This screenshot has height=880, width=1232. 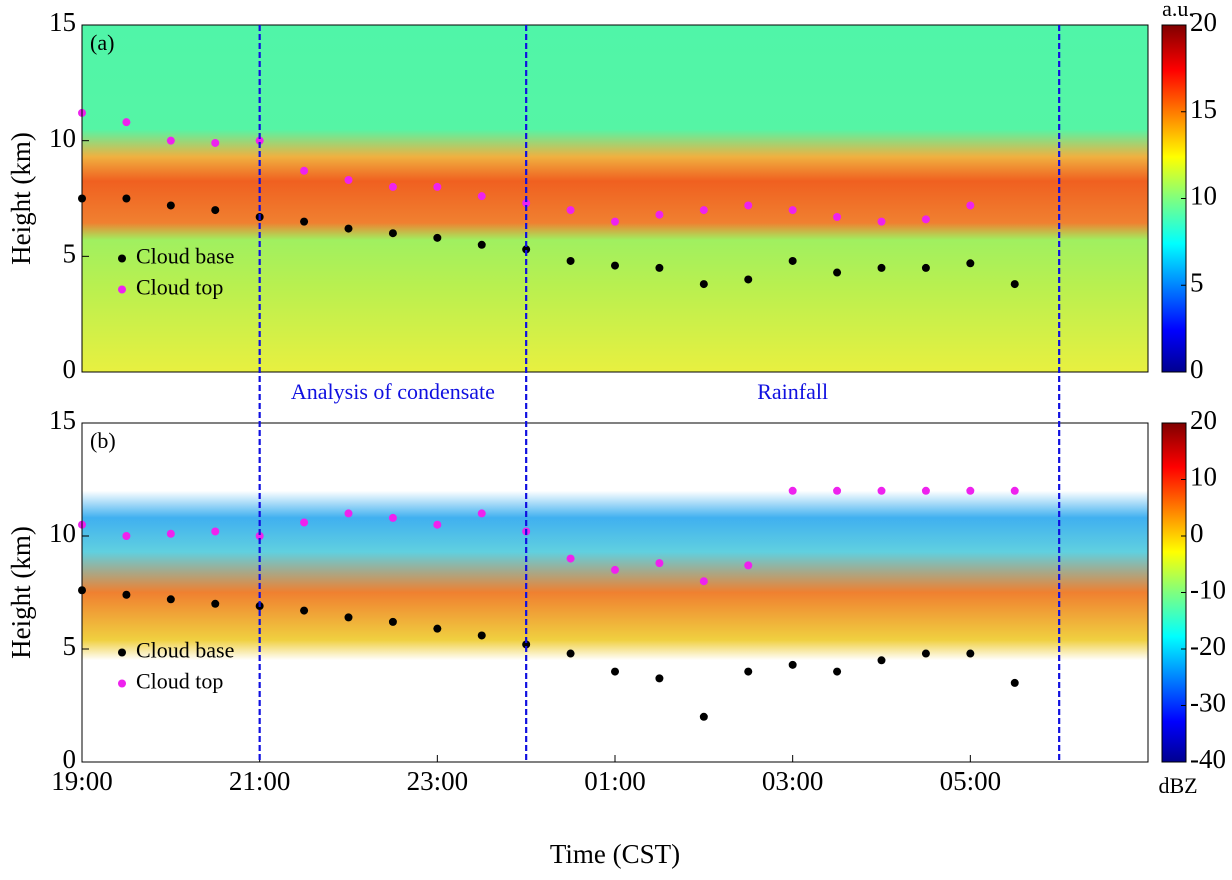 I want to click on x-axis-label: Time (CST), so click(x=615, y=854).